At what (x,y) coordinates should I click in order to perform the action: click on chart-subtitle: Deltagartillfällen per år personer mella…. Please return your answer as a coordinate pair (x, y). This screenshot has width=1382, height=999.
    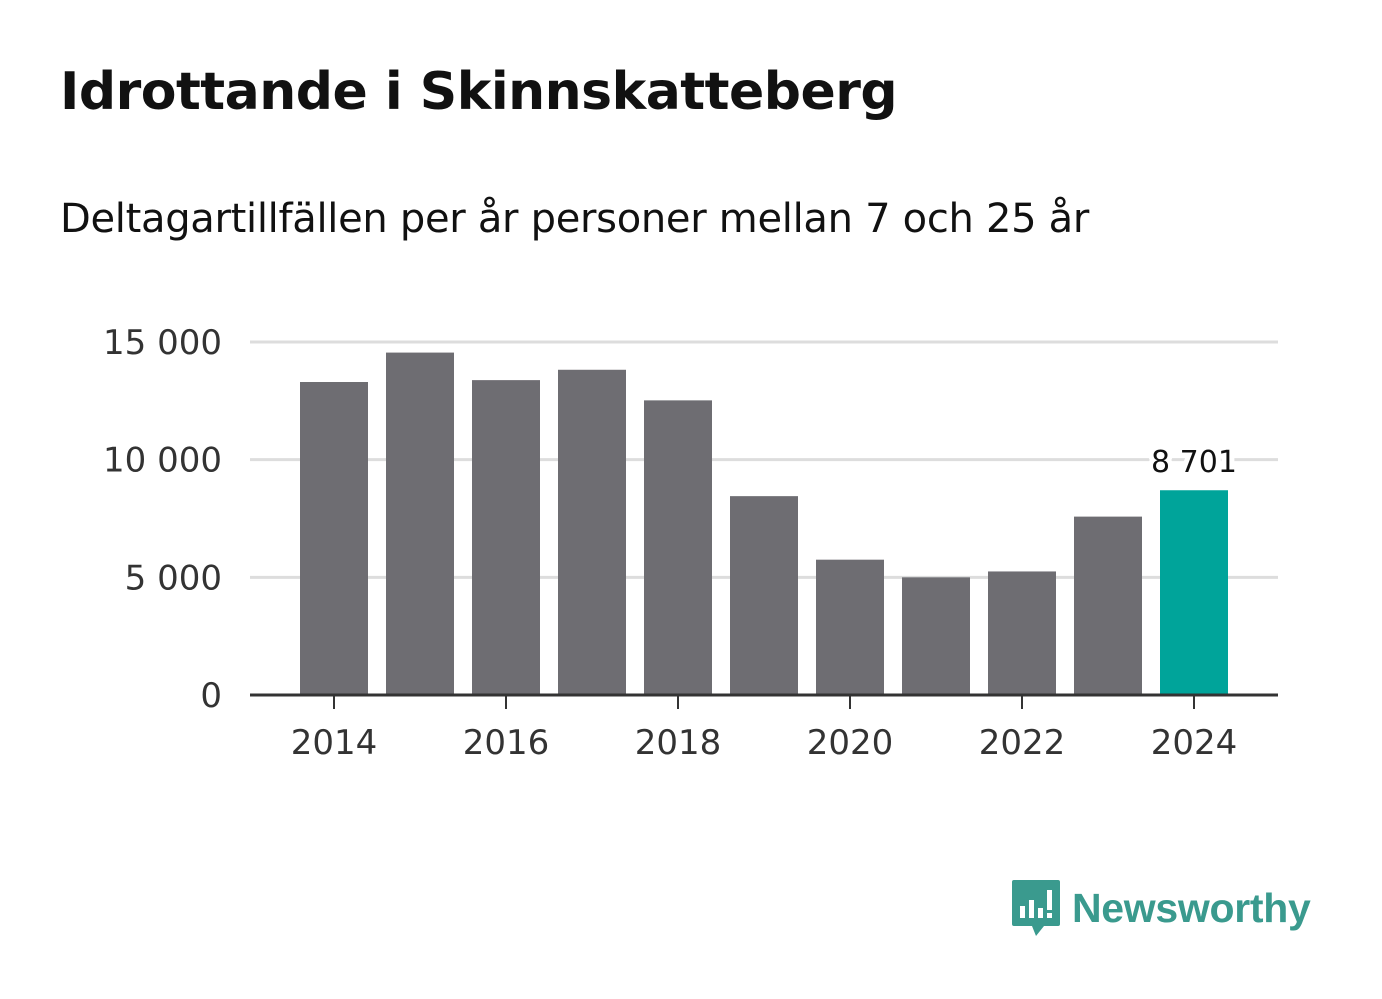
    Looking at the image, I should click on (575, 219).